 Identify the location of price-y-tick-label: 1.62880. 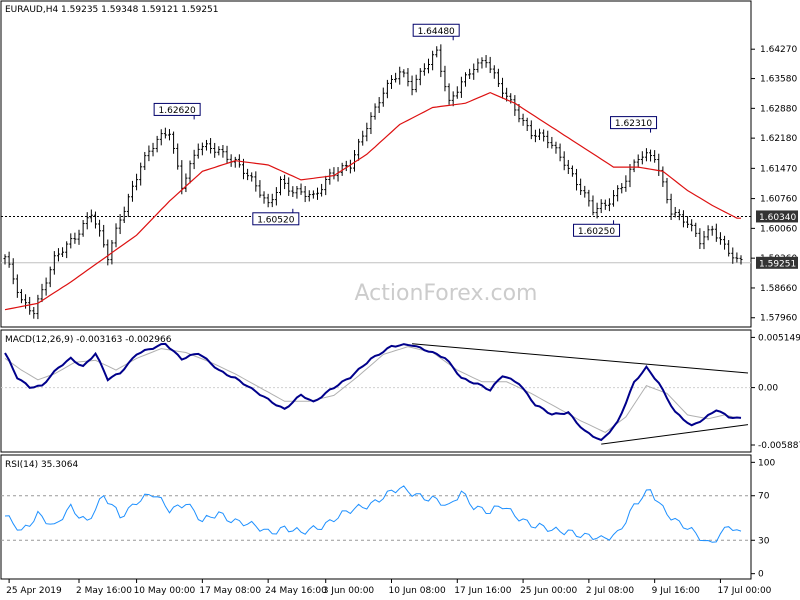
(778, 109).